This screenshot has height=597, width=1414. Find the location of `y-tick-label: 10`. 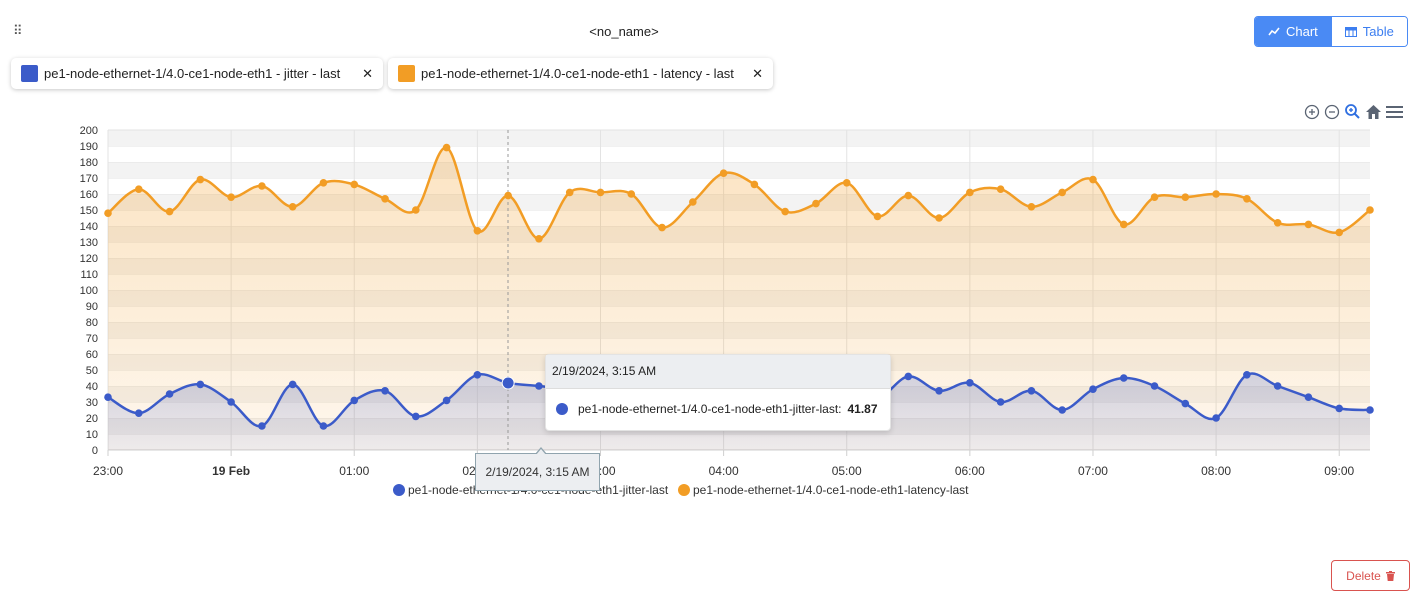

y-tick-label: 10 is located at coordinates (92, 435).